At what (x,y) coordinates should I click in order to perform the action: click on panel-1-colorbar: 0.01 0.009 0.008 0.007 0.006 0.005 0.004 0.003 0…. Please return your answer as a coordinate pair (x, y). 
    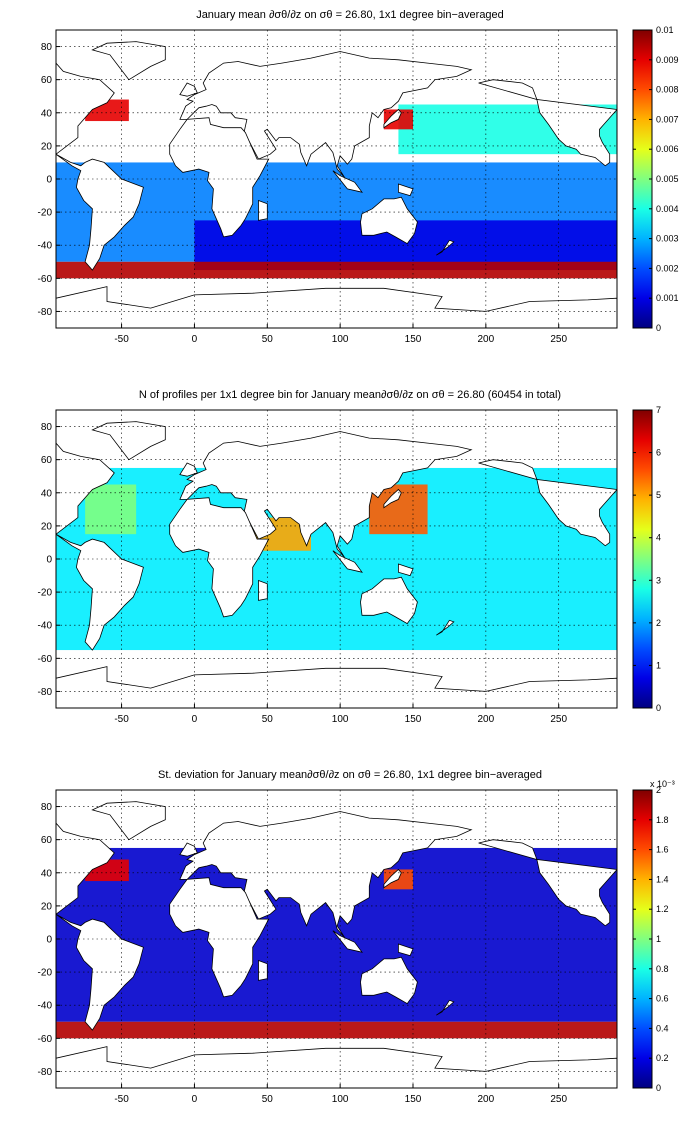
    Looking at the image, I should click on (655, 179).